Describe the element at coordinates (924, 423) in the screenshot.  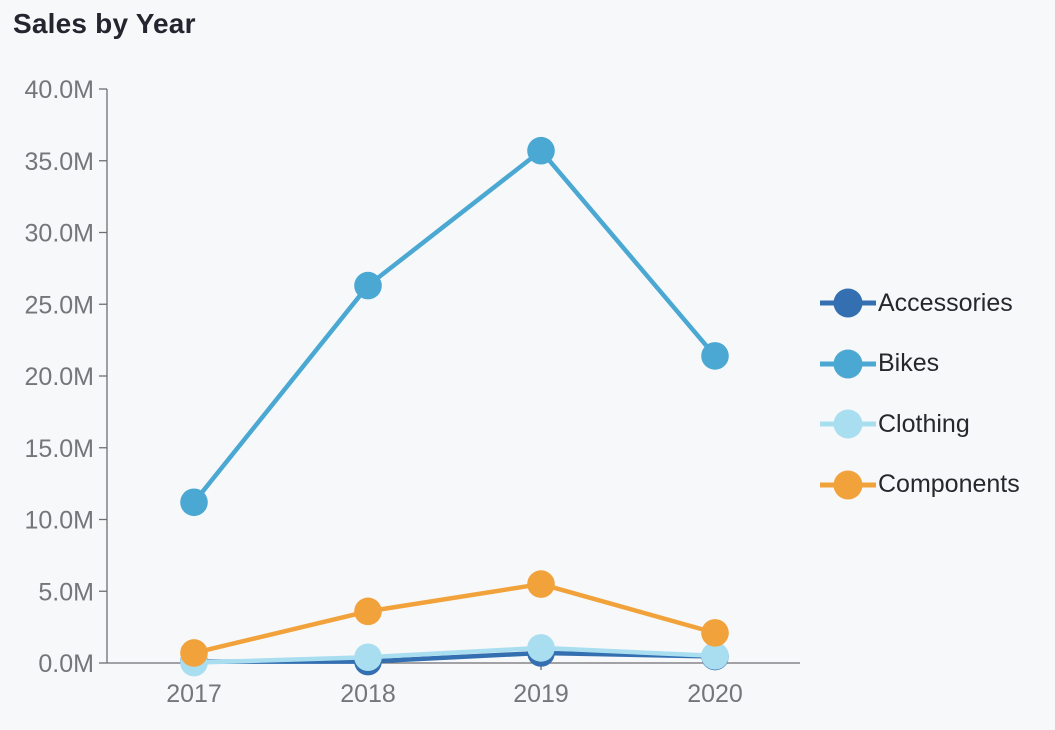
I see `legend-label-clothing: Clothing` at that location.